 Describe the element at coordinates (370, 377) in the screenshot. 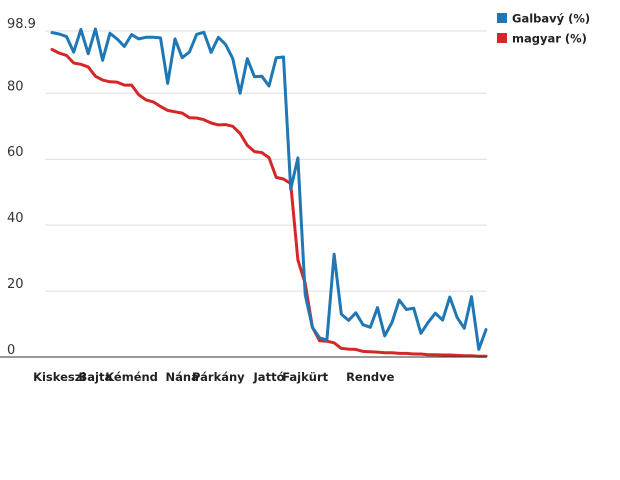

I see `x-tick-label: Rendve` at that location.